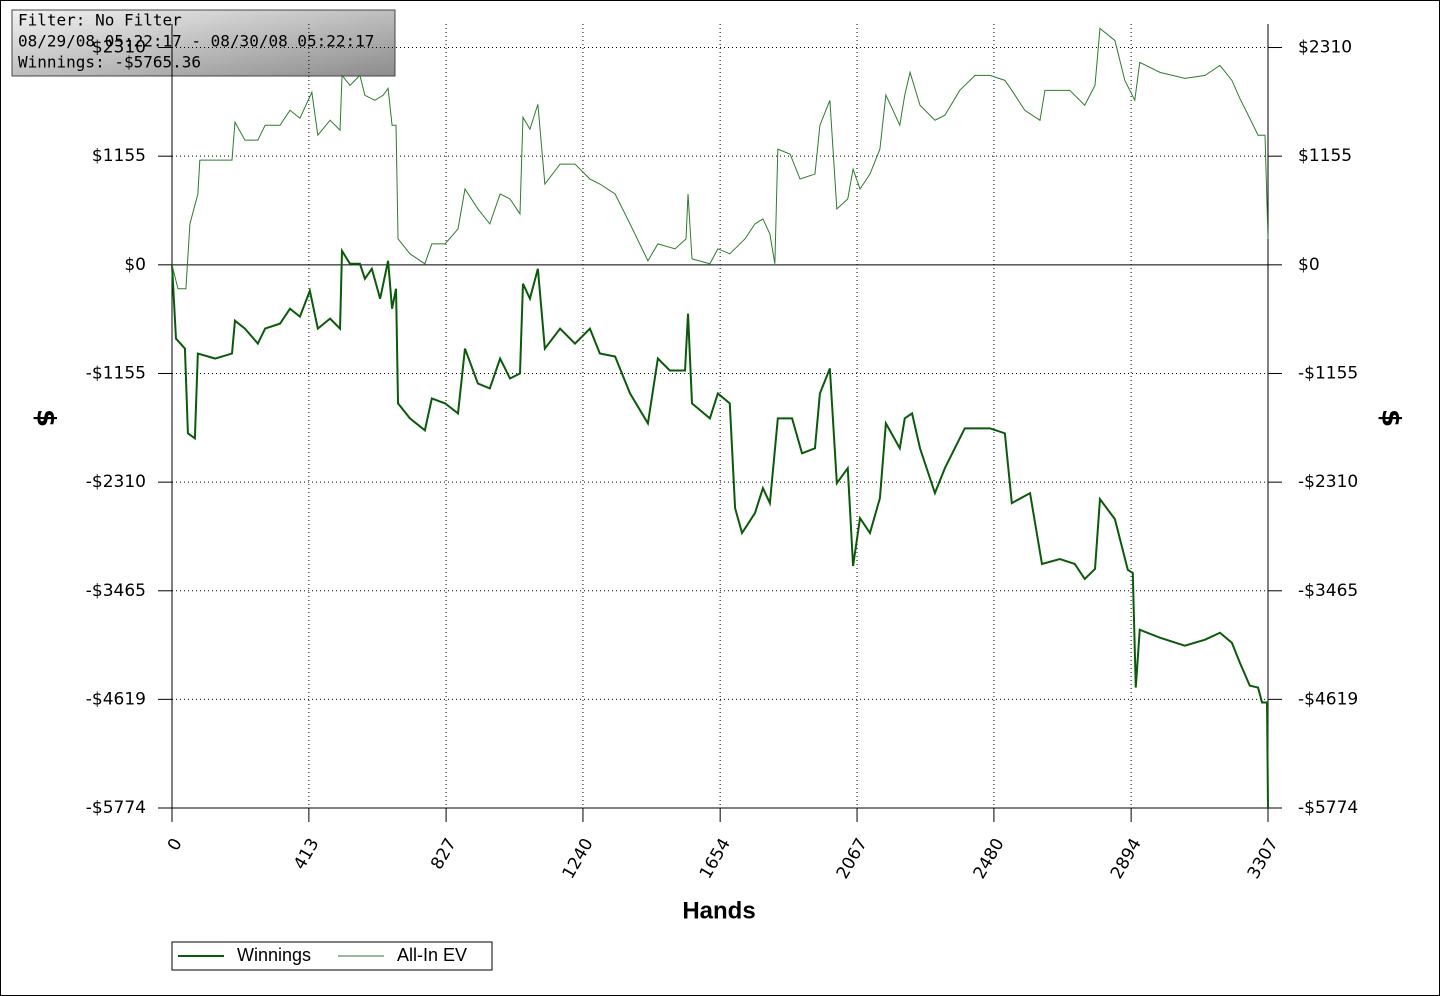 This screenshot has height=996, width=1440. What do you see at coordinates (274, 955) in the screenshot?
I see `legend-label: Winnings` at bounding box center [274, 955].